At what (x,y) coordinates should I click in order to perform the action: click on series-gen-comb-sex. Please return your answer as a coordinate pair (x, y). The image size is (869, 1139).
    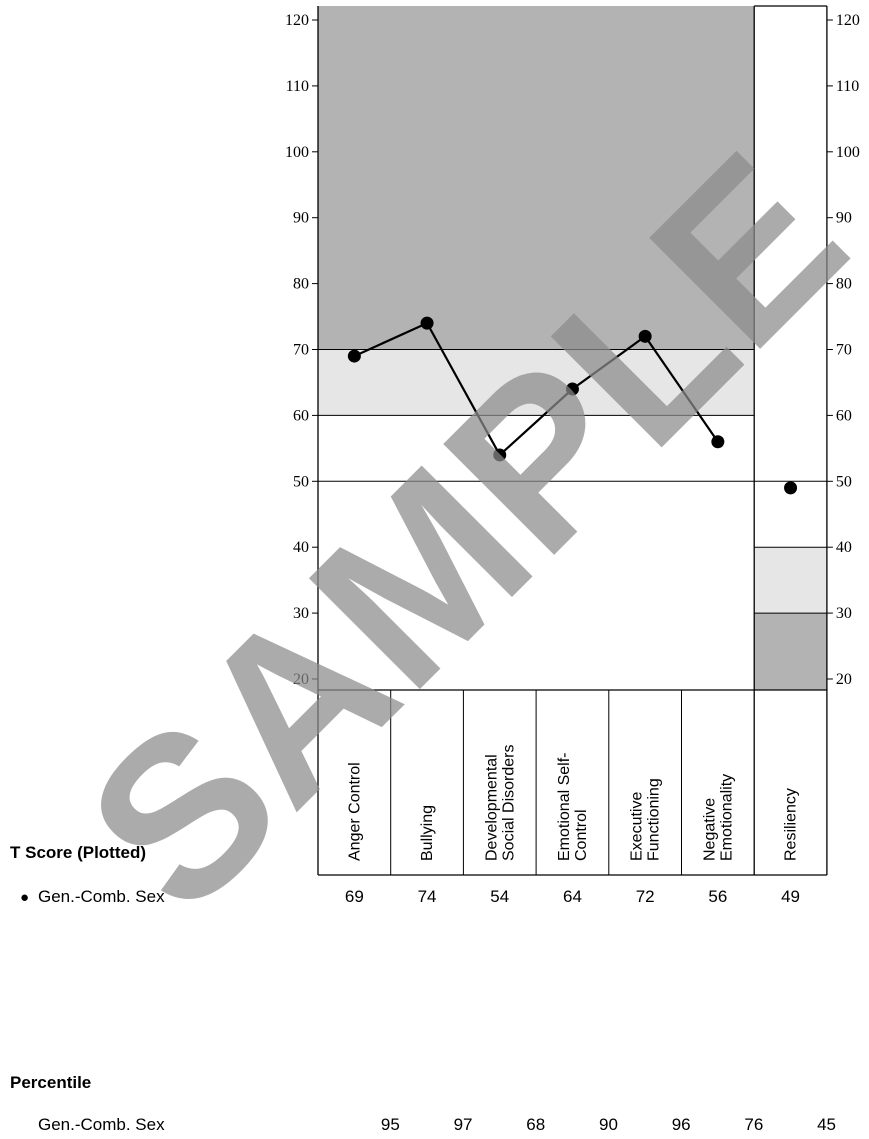
    Looking at the image, I should click on (572, 405).